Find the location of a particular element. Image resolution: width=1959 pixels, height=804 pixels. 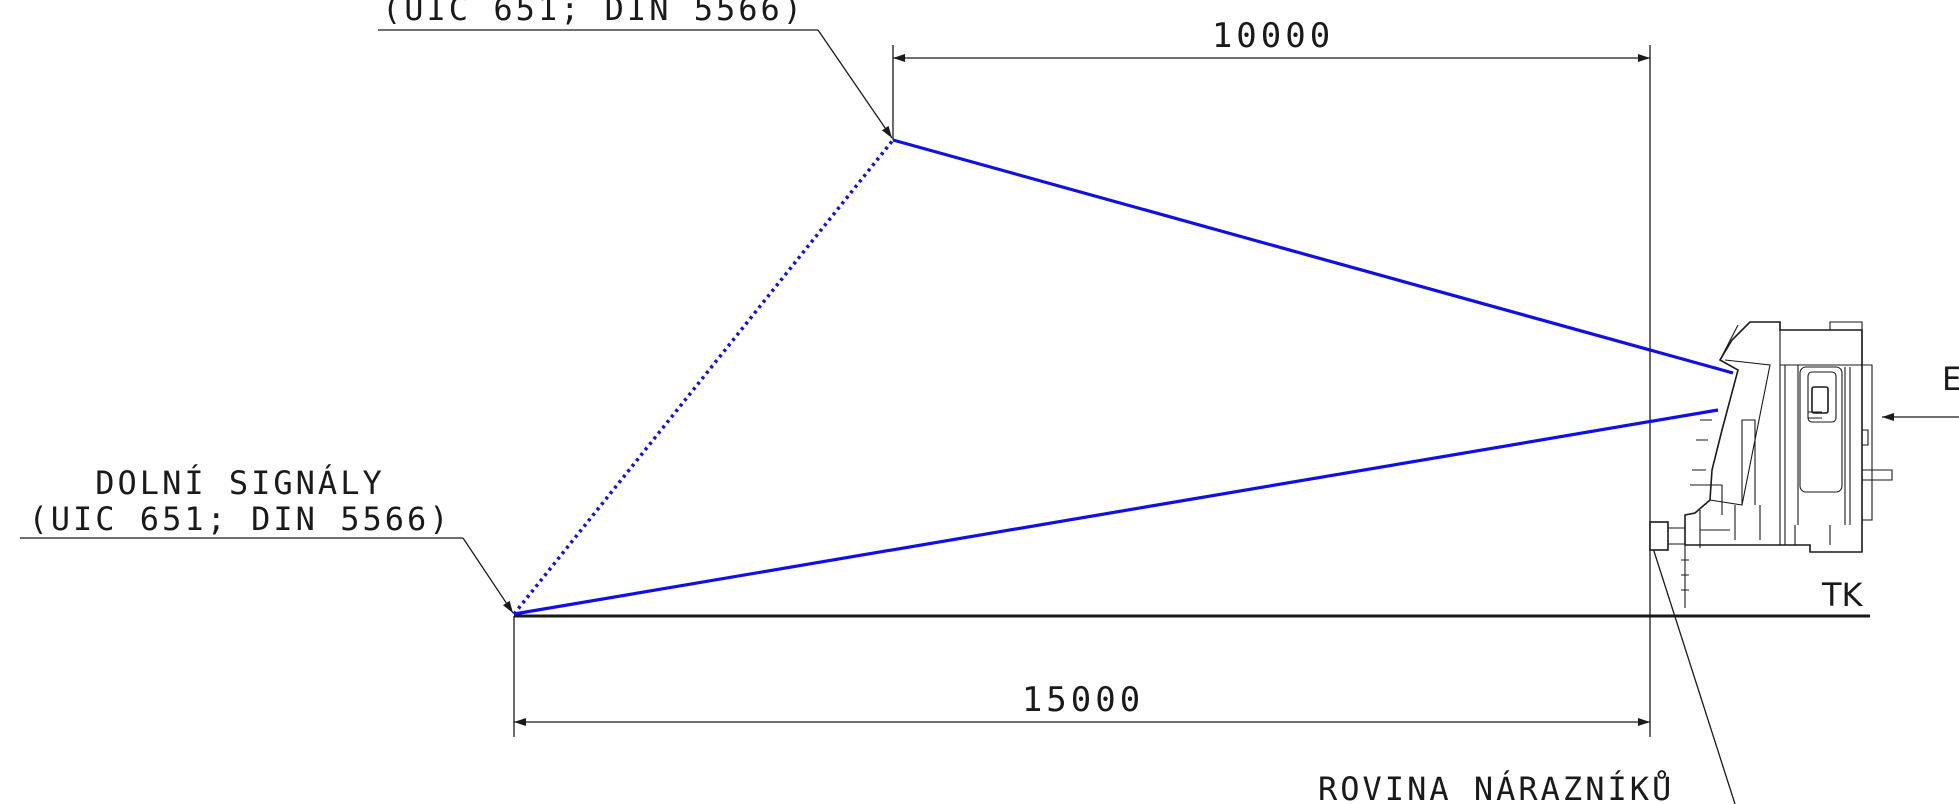

lower-signals-leader is located at coordinates (488, 575).